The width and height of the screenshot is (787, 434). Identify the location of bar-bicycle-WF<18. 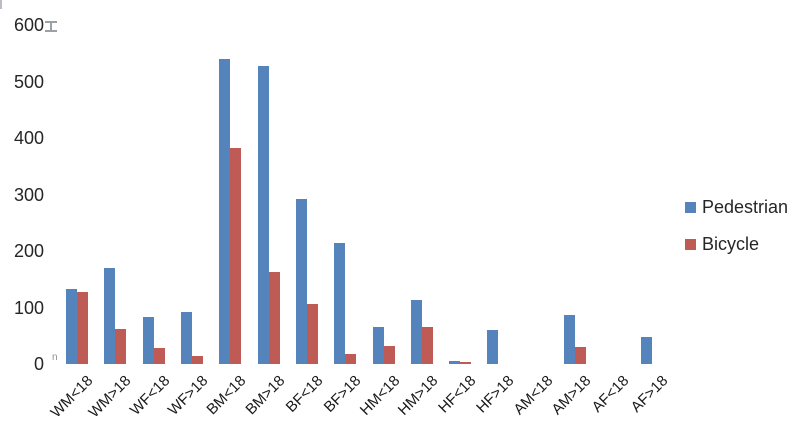
(159, 356).